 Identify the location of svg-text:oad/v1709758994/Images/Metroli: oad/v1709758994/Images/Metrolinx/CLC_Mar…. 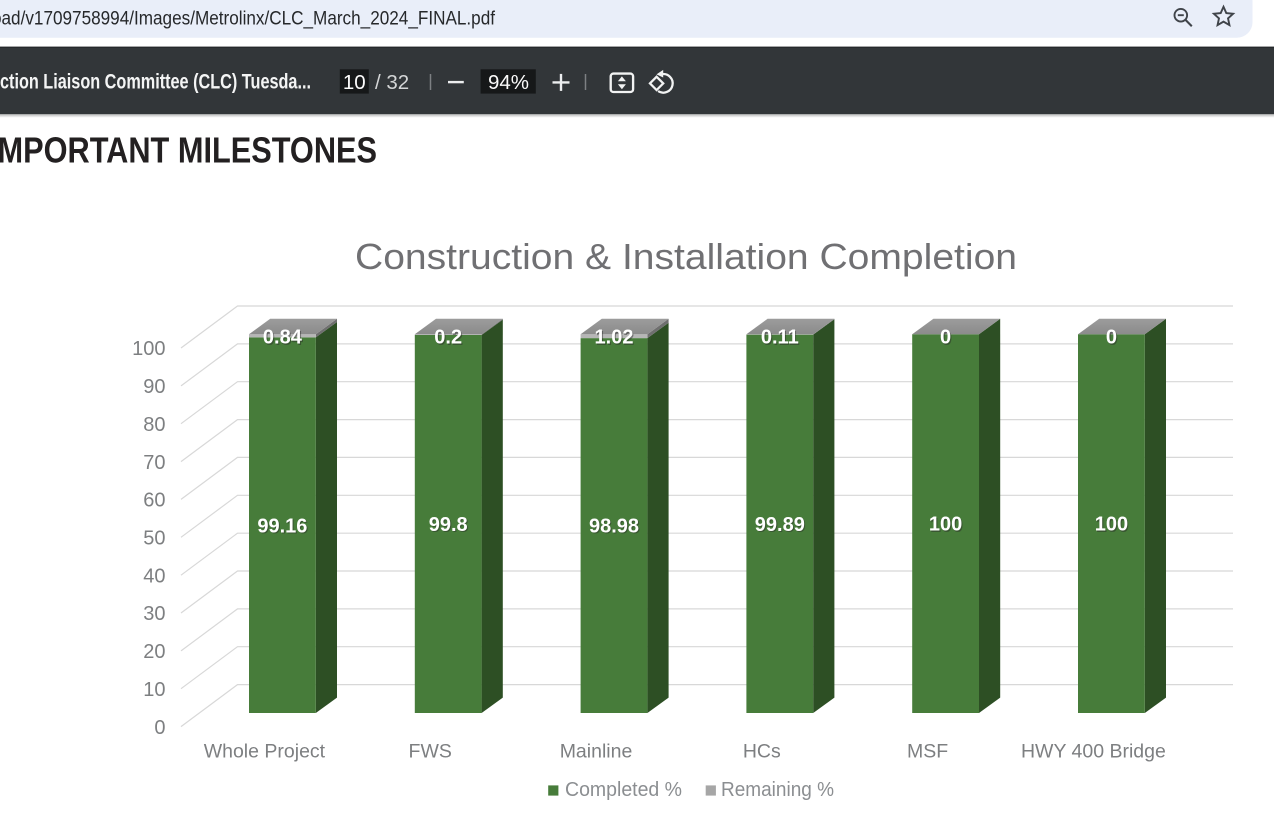
(248, 19).